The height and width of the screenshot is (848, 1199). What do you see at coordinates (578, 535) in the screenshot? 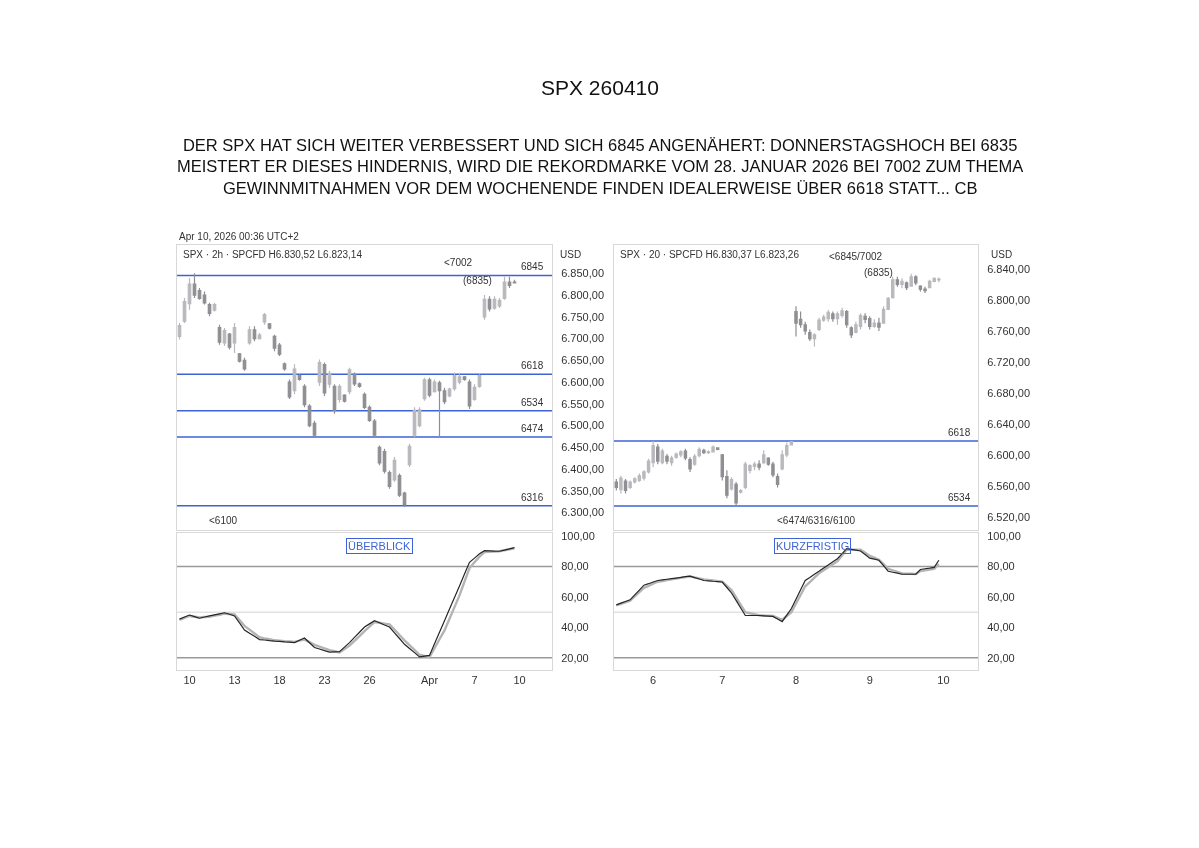
I see `y-tick-label: 100,00` at bounding box center [578, 535].